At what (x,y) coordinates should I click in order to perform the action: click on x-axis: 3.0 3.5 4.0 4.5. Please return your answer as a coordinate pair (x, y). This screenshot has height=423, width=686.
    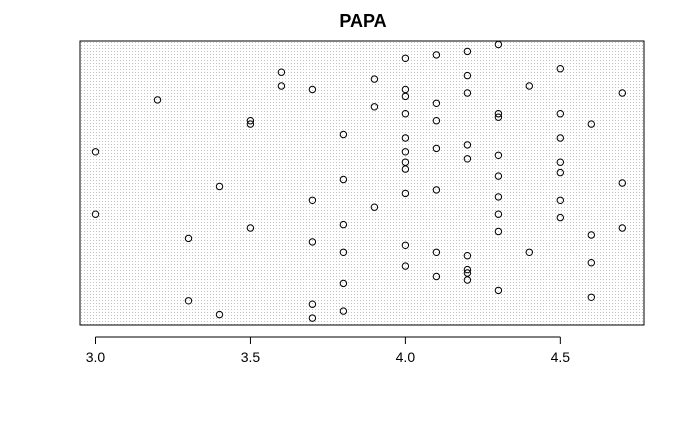
    Looking at the image, I should click on (328, 350).